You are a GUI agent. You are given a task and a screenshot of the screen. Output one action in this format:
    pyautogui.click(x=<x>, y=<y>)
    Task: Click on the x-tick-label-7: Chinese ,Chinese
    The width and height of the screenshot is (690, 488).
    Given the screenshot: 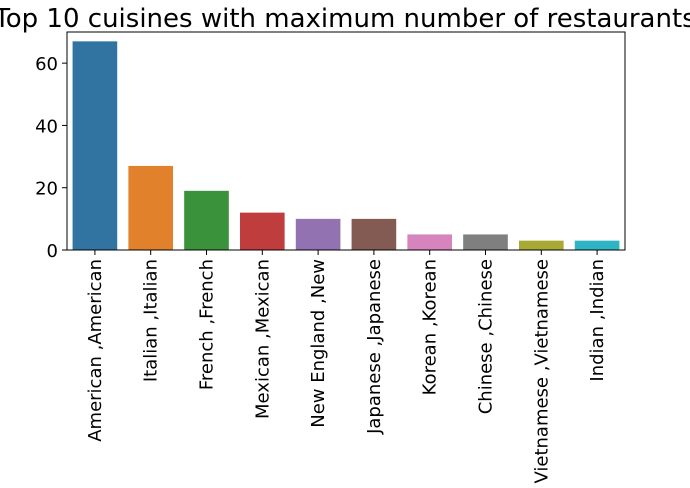 What is the action you would take?
    pyautogui.click(x=486, y=336)
    